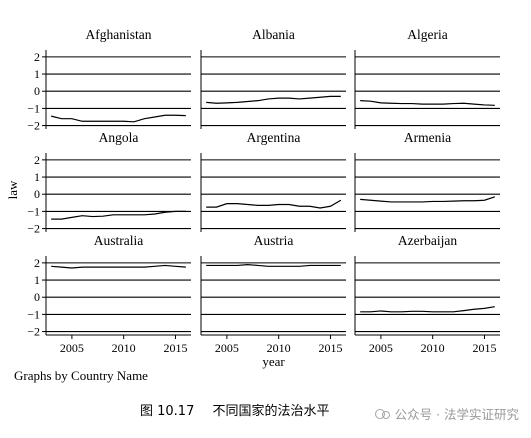 The image size is (531, 438). I want to click on figure-caption: 图 10.17 不同国家的法治水平, so click(235, 409).